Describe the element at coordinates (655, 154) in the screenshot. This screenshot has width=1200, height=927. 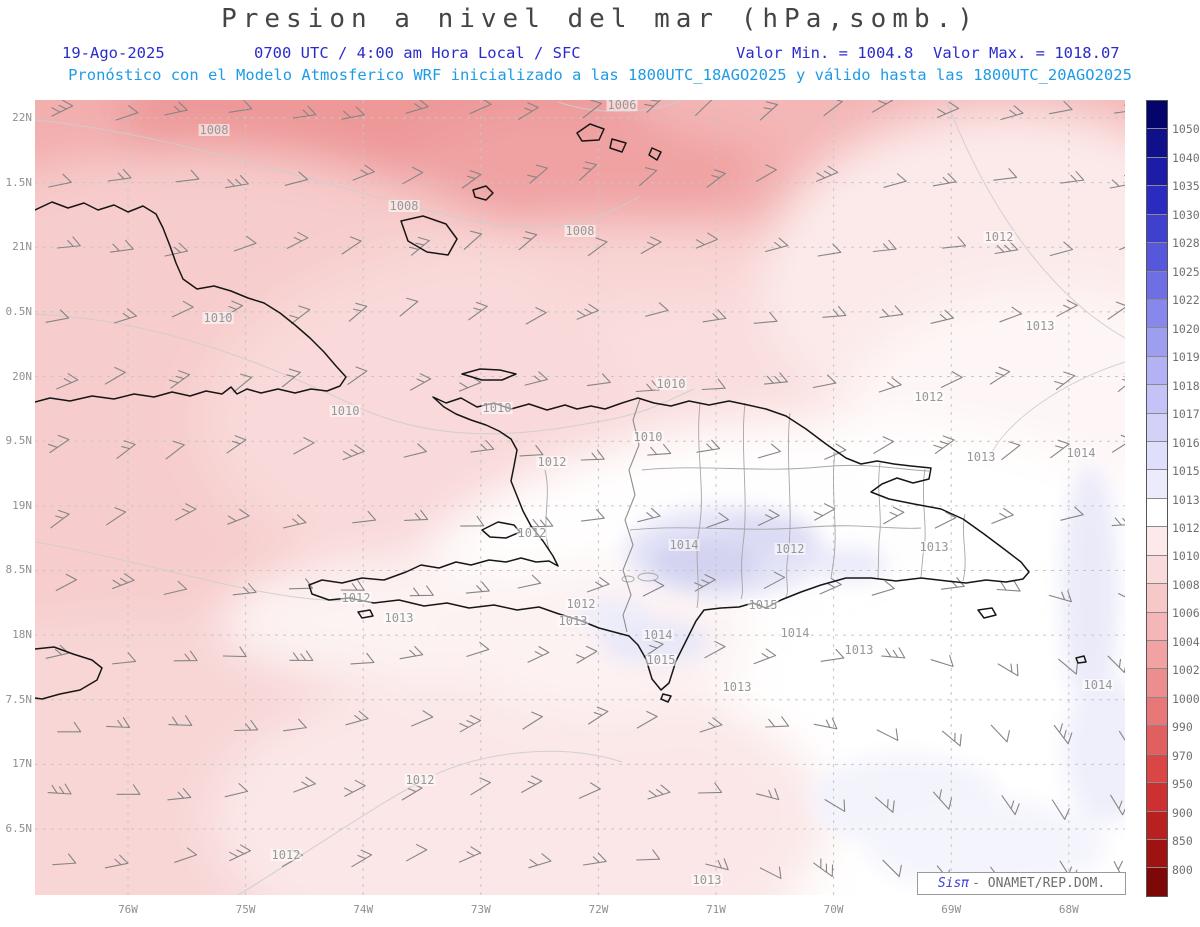
I see `turks-island` at that location.